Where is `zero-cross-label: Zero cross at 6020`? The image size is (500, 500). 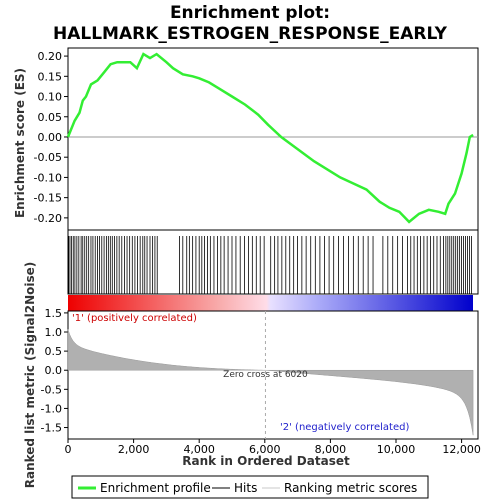
zero-cross-label: Zero cross at 6020 is located at coordinates (265, 375).